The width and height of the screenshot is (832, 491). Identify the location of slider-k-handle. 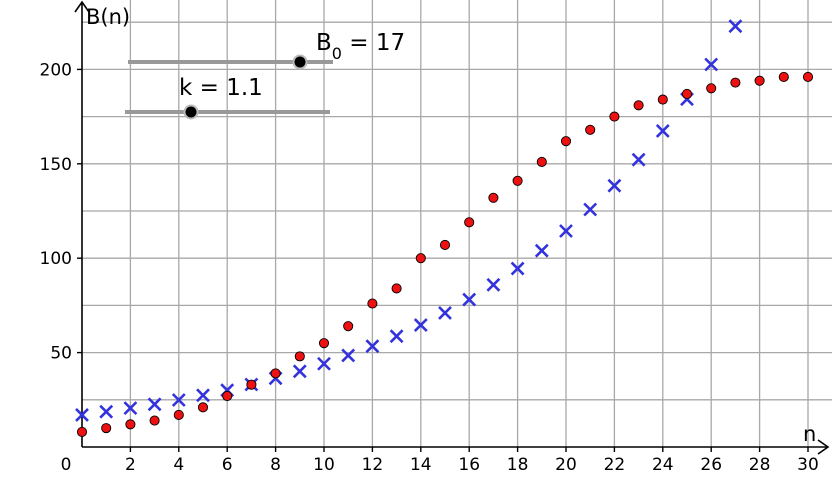
(191, 112).